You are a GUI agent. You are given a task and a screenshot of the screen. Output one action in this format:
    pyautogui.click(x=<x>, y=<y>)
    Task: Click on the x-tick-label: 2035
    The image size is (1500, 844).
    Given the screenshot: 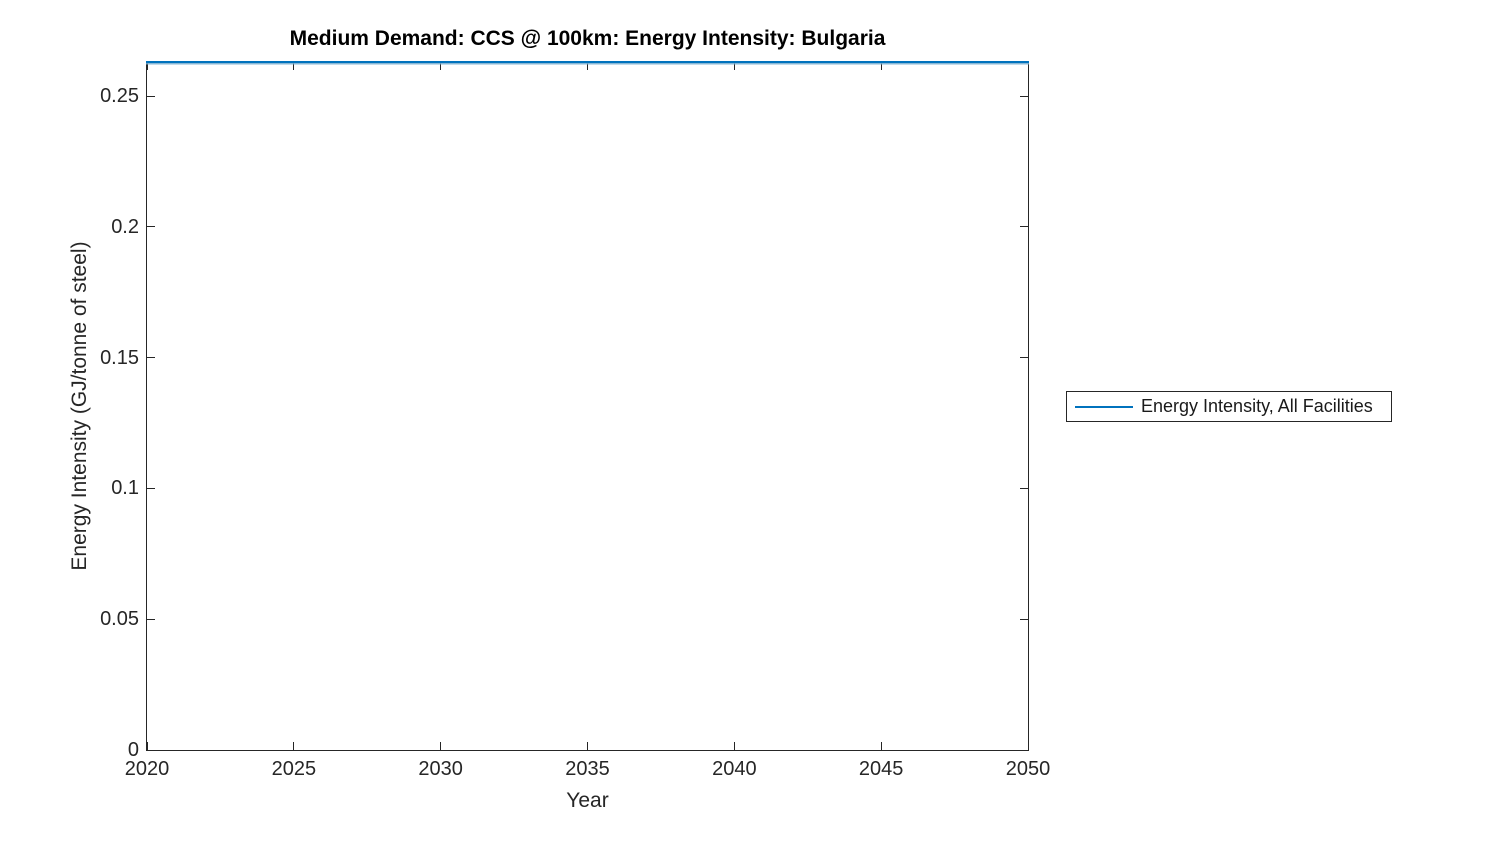 What is the action you would take?
    pyautogui.click(x=587, y=769)
    